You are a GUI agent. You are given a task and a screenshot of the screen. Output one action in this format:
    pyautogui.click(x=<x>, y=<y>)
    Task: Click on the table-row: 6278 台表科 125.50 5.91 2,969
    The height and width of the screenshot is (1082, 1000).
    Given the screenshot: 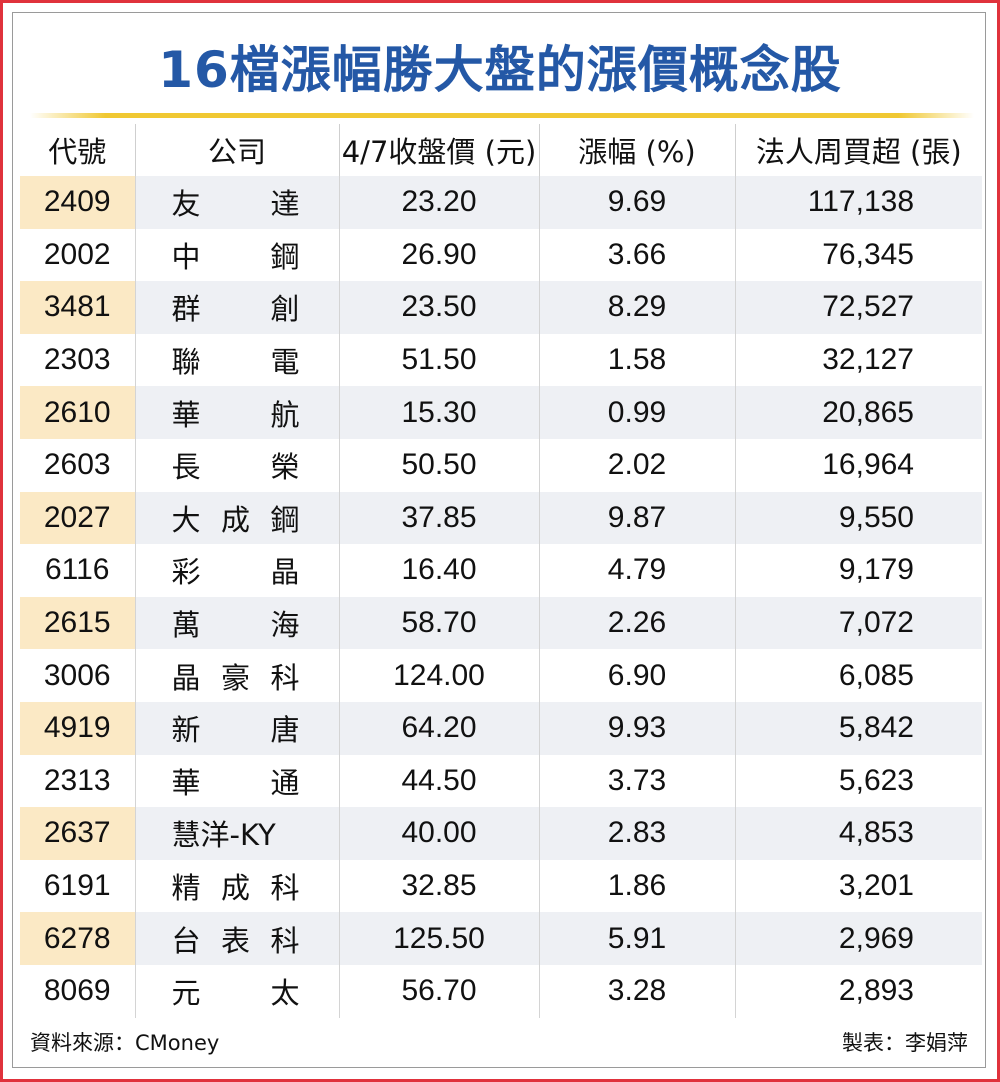 What is the action you would take?
    pyautogui.click(x=501, y=938)
    